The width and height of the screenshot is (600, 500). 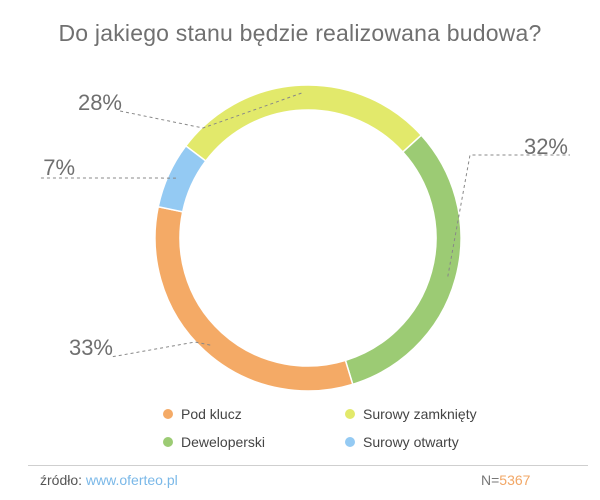 I want to click on donut-slice-deweloperski, so click(x=403, y=260).